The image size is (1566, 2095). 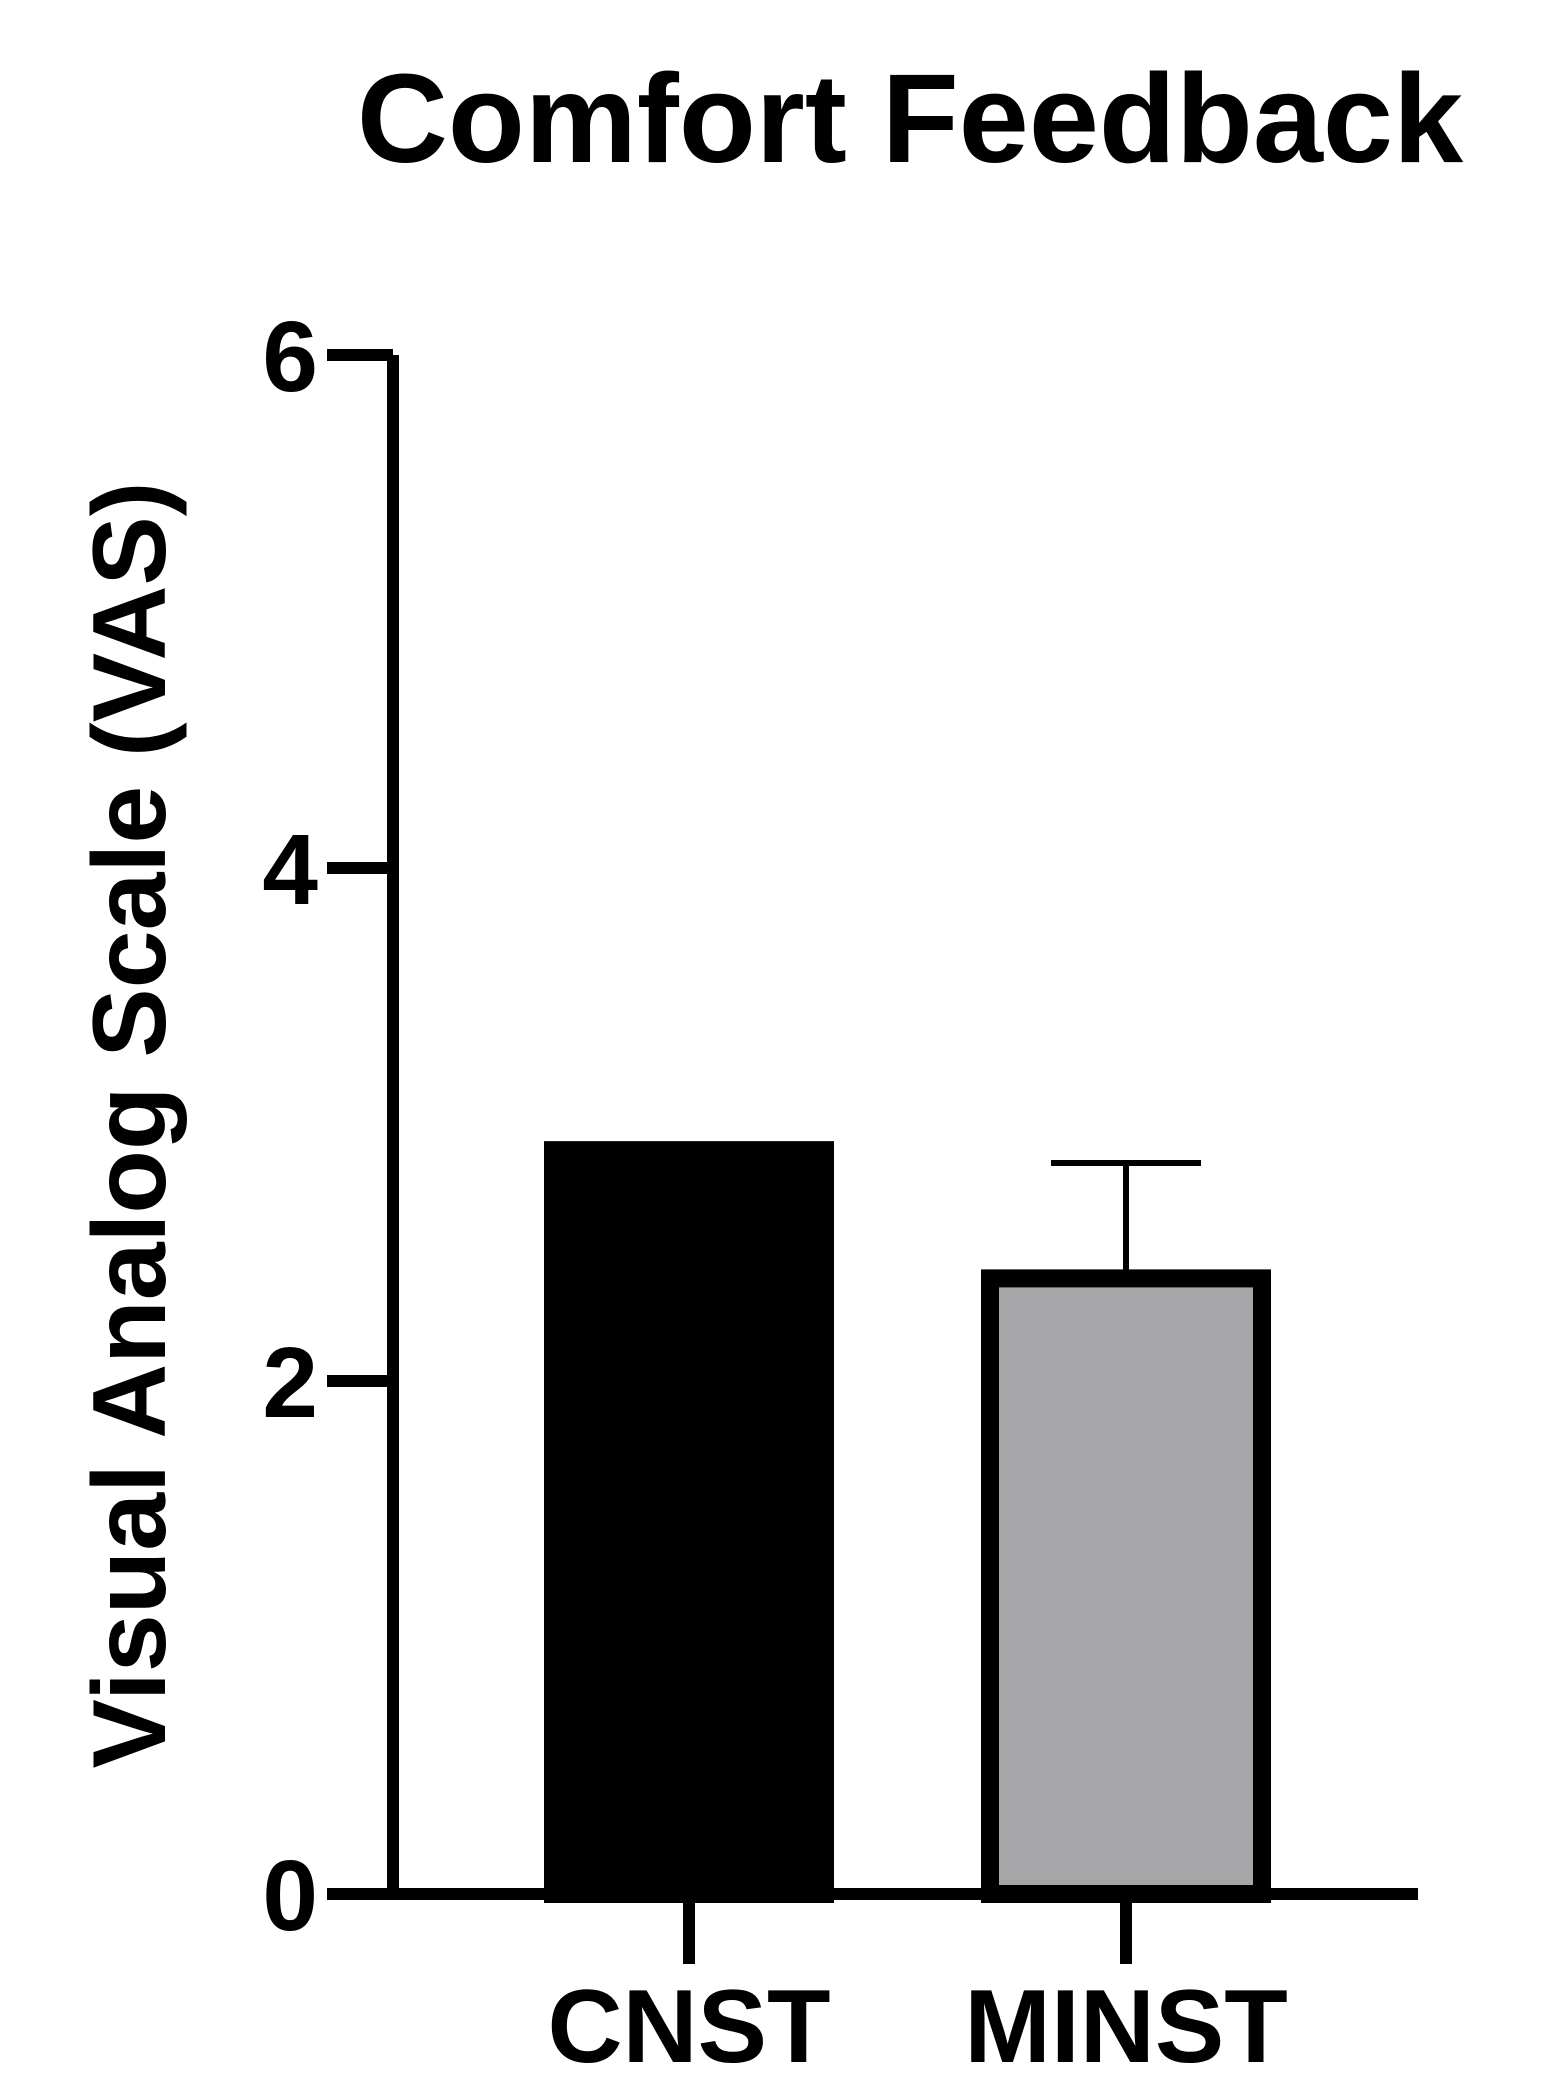 I want to click on y-tick-label-4: 4, so click(x=290, y=870).